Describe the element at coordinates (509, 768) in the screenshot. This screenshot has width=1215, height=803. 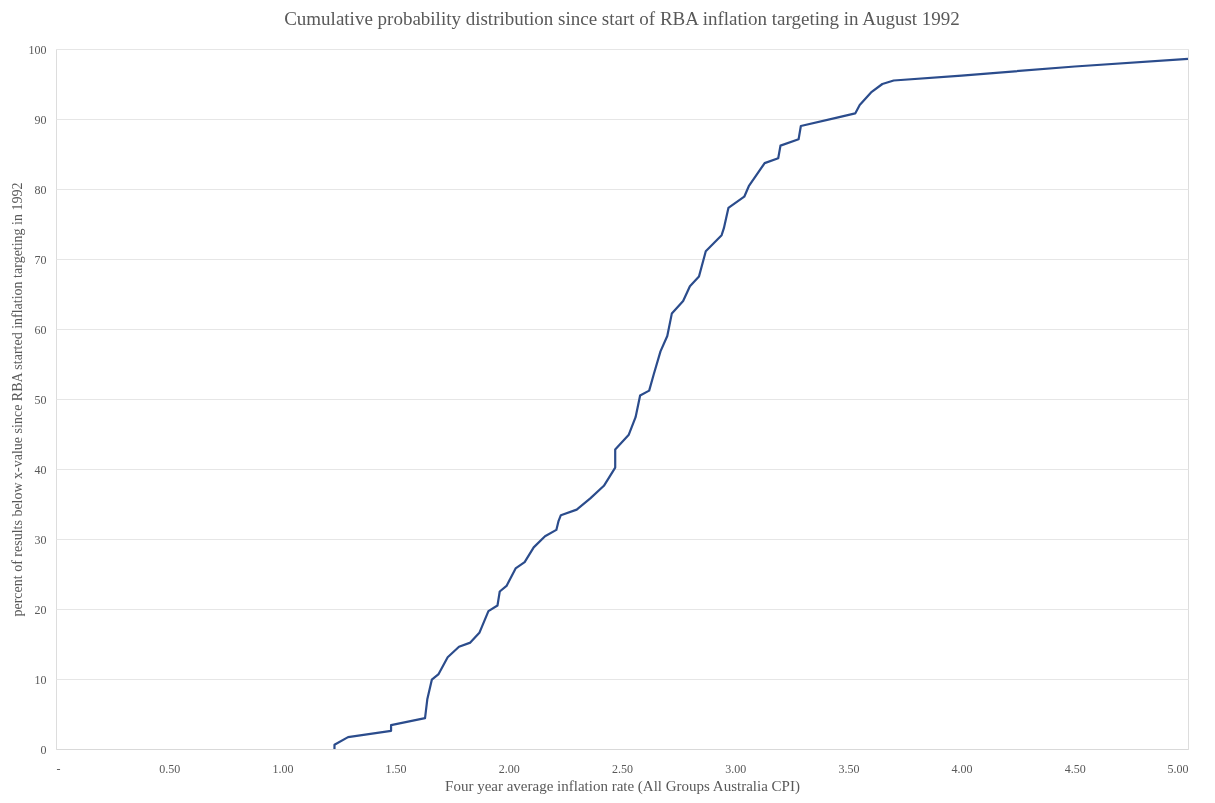
I see `x-tick-label: 2.00` at that location.